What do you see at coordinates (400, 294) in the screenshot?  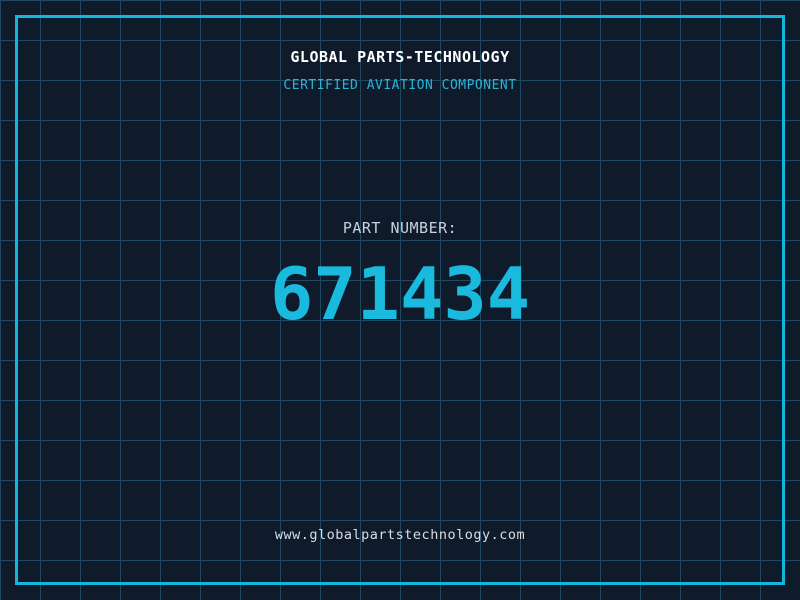 I see `part-number-value: 671434` at bounding box center [400, 294].